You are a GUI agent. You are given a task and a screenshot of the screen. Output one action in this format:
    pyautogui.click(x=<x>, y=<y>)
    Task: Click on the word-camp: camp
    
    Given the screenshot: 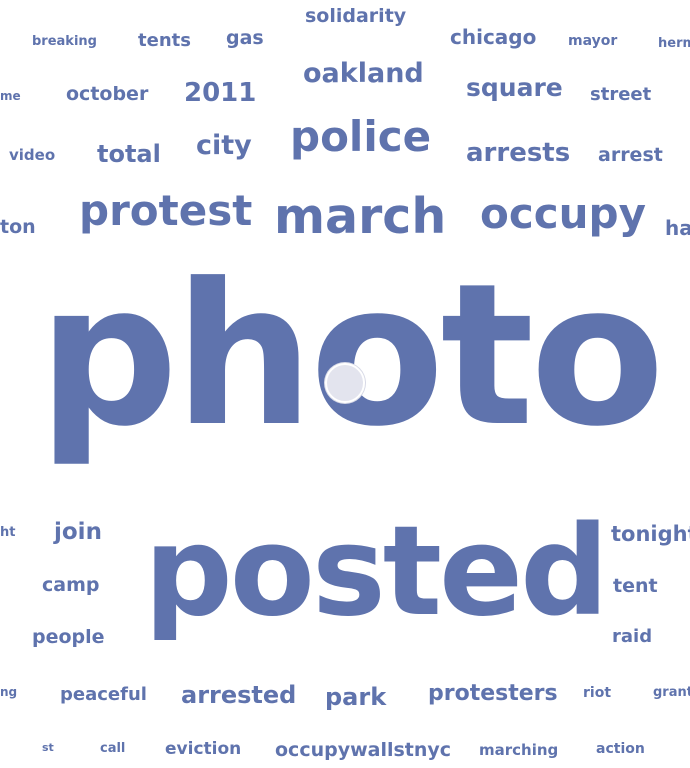 What is the action you would take?
    pyautogui.click(x=71, y=585)
    